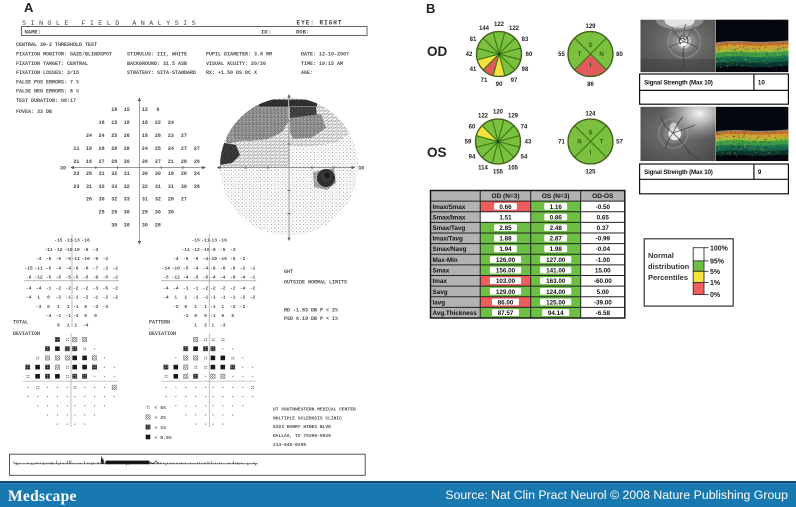  What do you see at coordinates (441, 271) in the screenshot?
I see `svg-text: Smax` at bounding box center [441, 271].